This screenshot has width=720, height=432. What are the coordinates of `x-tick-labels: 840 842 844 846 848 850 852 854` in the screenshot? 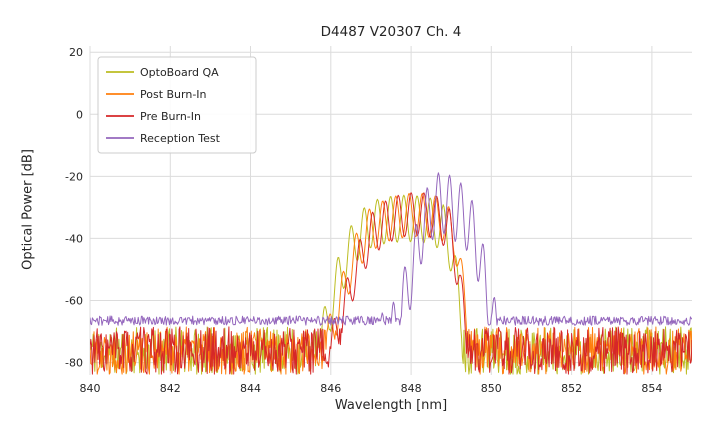 It's located at (371, 388).